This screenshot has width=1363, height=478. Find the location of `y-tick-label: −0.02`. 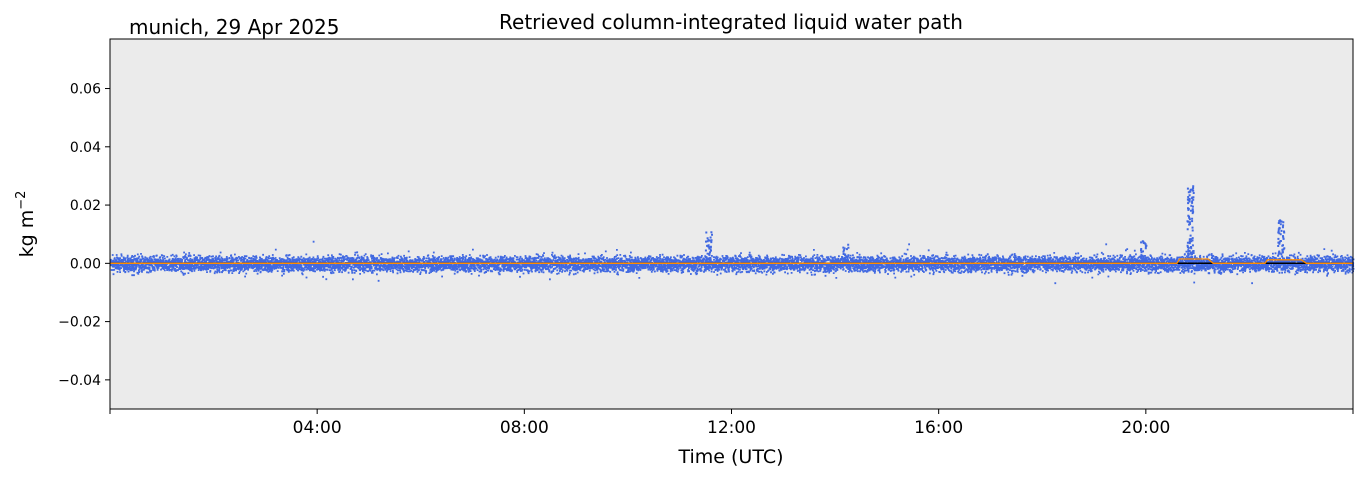

y-tick-label: −0.02 is located at coordinates (79, 323).